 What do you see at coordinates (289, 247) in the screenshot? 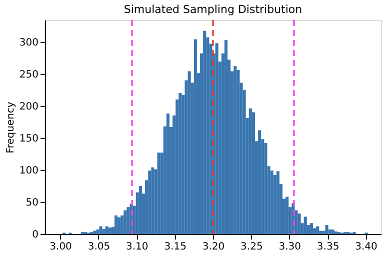
I see `x-tick-label: 3.30` at bounding box center [289, 247].